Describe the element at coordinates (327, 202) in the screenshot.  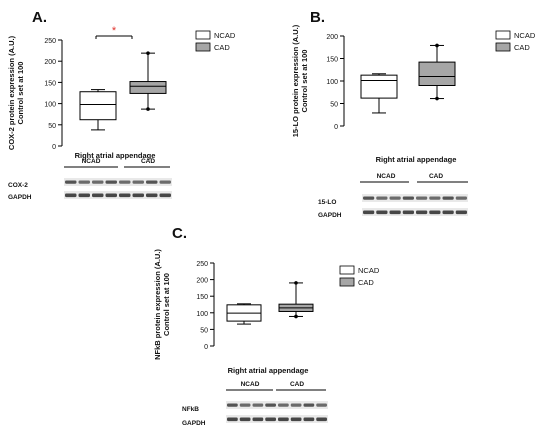
I see `blot-row-label: 15-LO` at that location.